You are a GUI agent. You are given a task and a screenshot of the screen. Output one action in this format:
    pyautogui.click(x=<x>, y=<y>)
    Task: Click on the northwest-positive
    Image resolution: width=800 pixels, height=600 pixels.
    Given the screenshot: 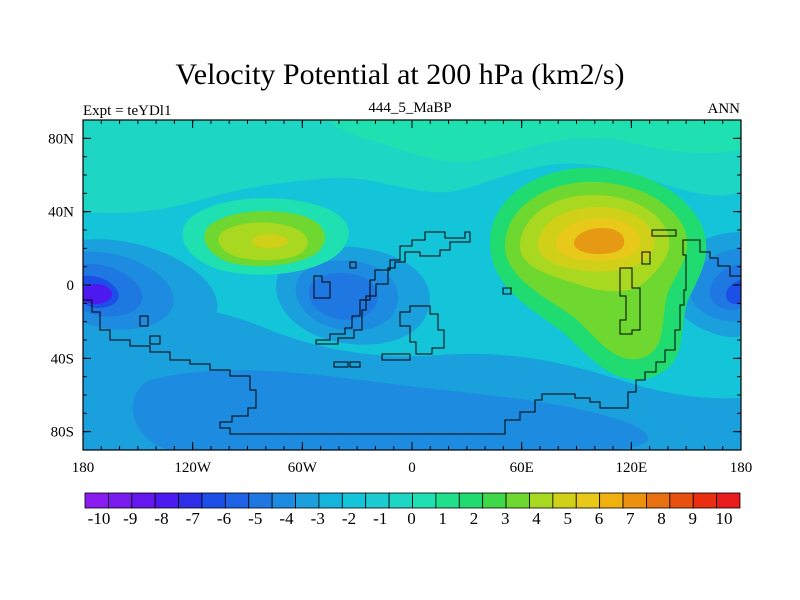 What is the action you would take?
    pyautogui.click(x=175, y=152)
    